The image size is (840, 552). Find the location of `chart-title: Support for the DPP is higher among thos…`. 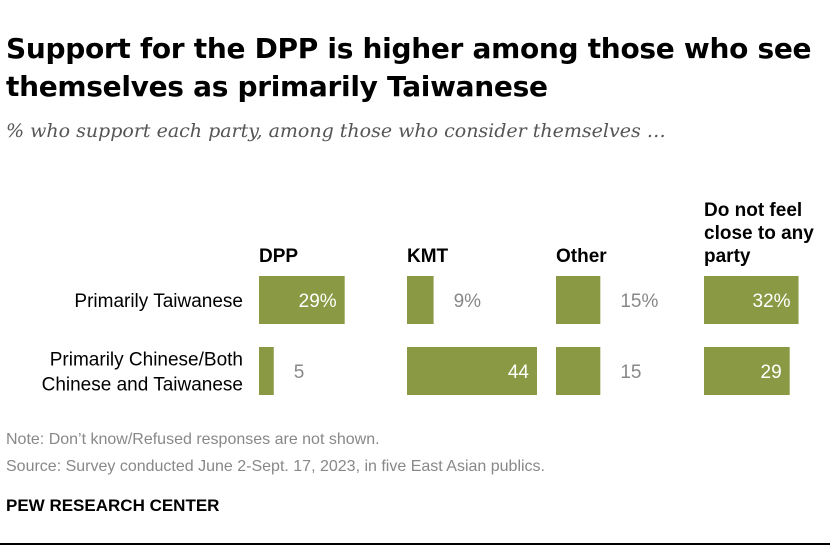

chart-title: Support for the DPP is higher among thos… is located at coordinates (409, 67).